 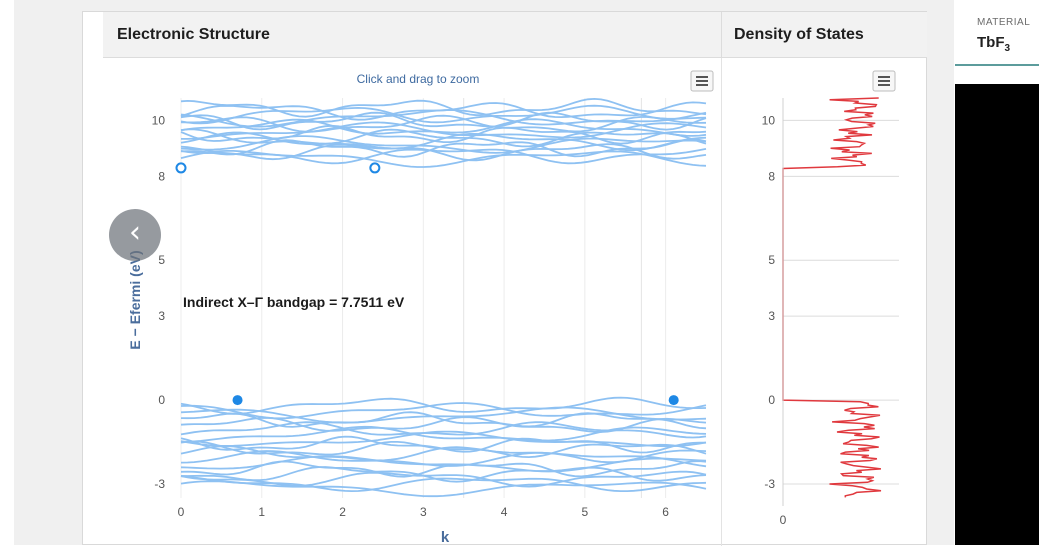 What do you see at coordinates (783, 520) in the screenshot?
I see `dos-x-tick-label: 0` at bounding box center [783, 520].